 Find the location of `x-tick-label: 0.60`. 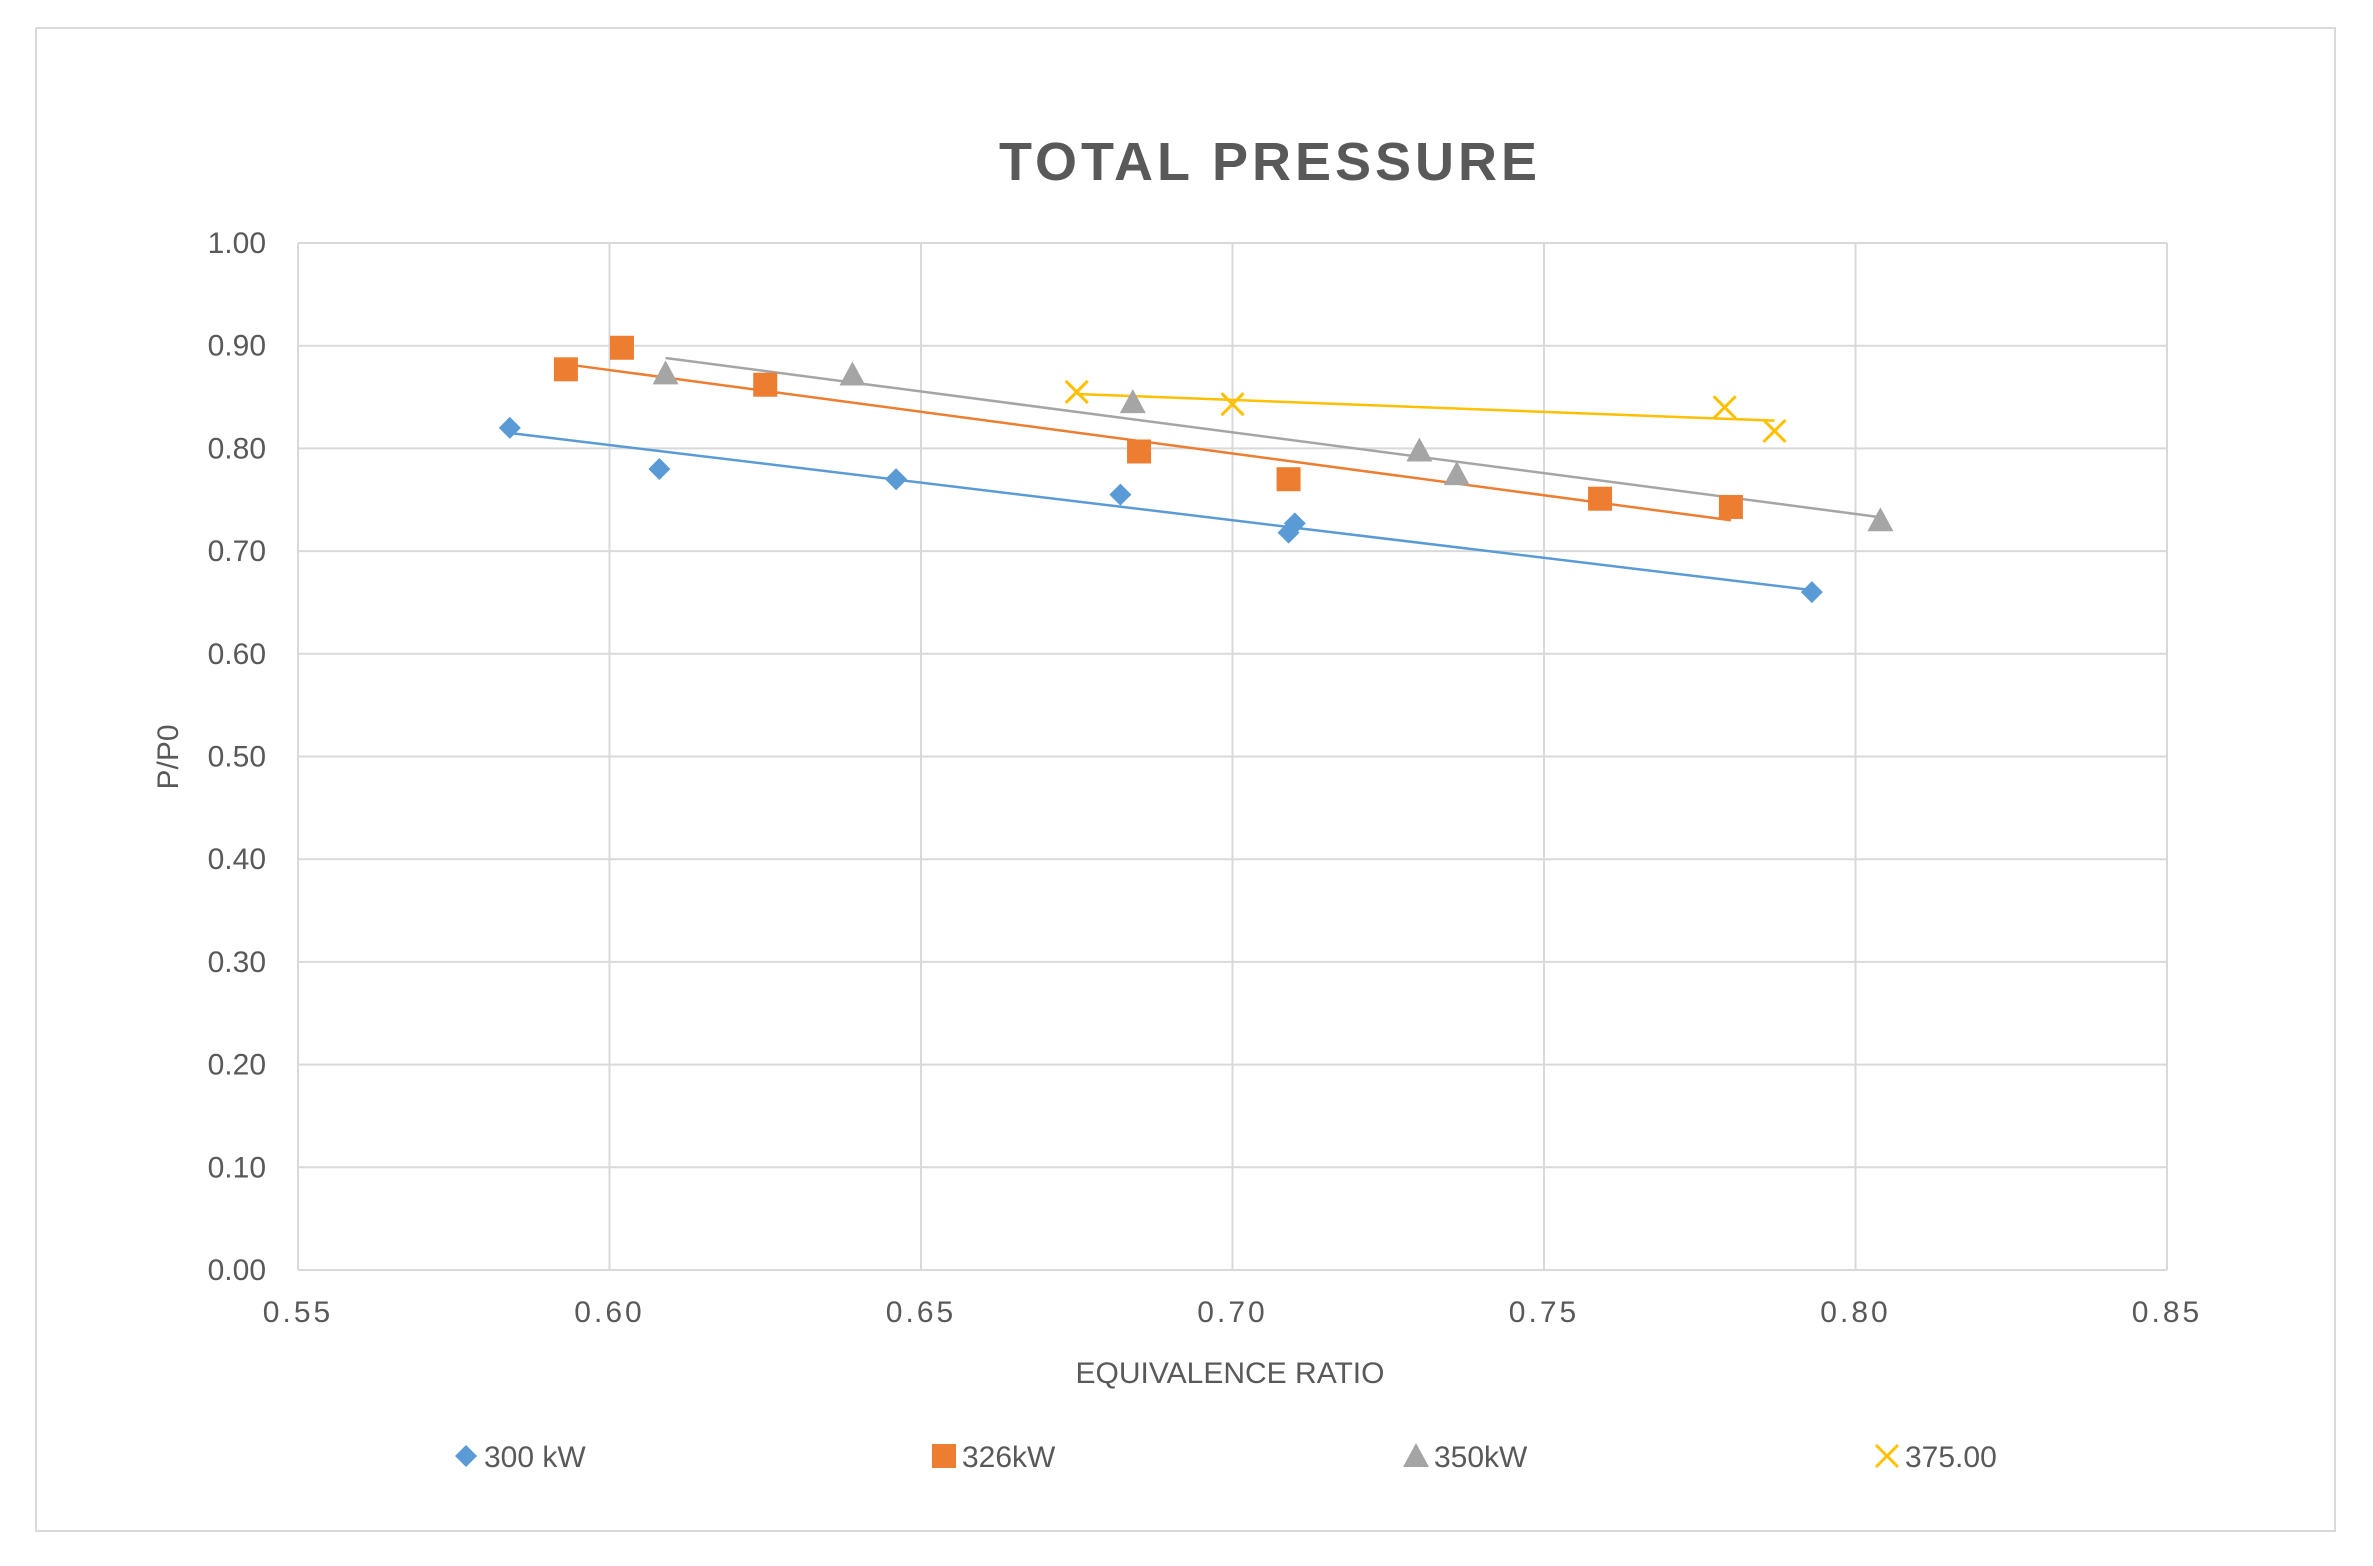

x-tick-label: 0.60 is located at coordinates (609, 1312).